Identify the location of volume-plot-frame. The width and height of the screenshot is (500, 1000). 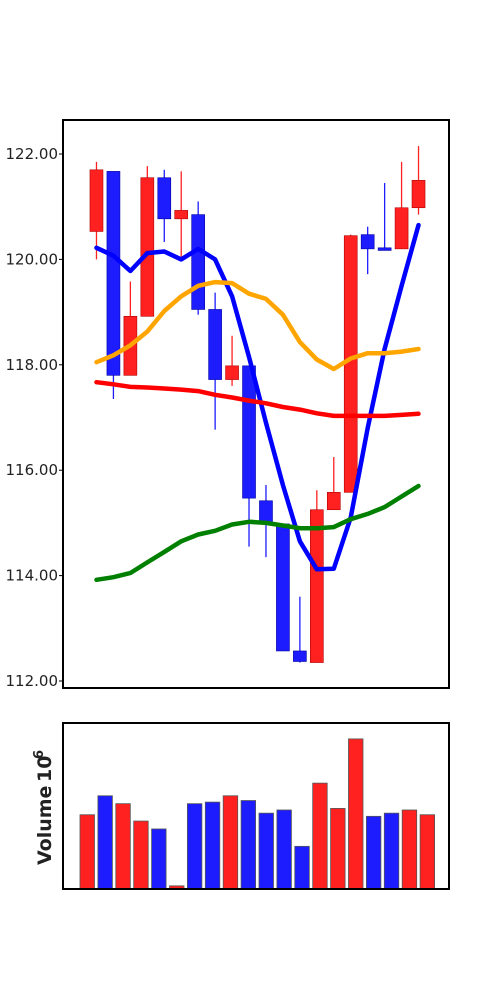
(256, 806).